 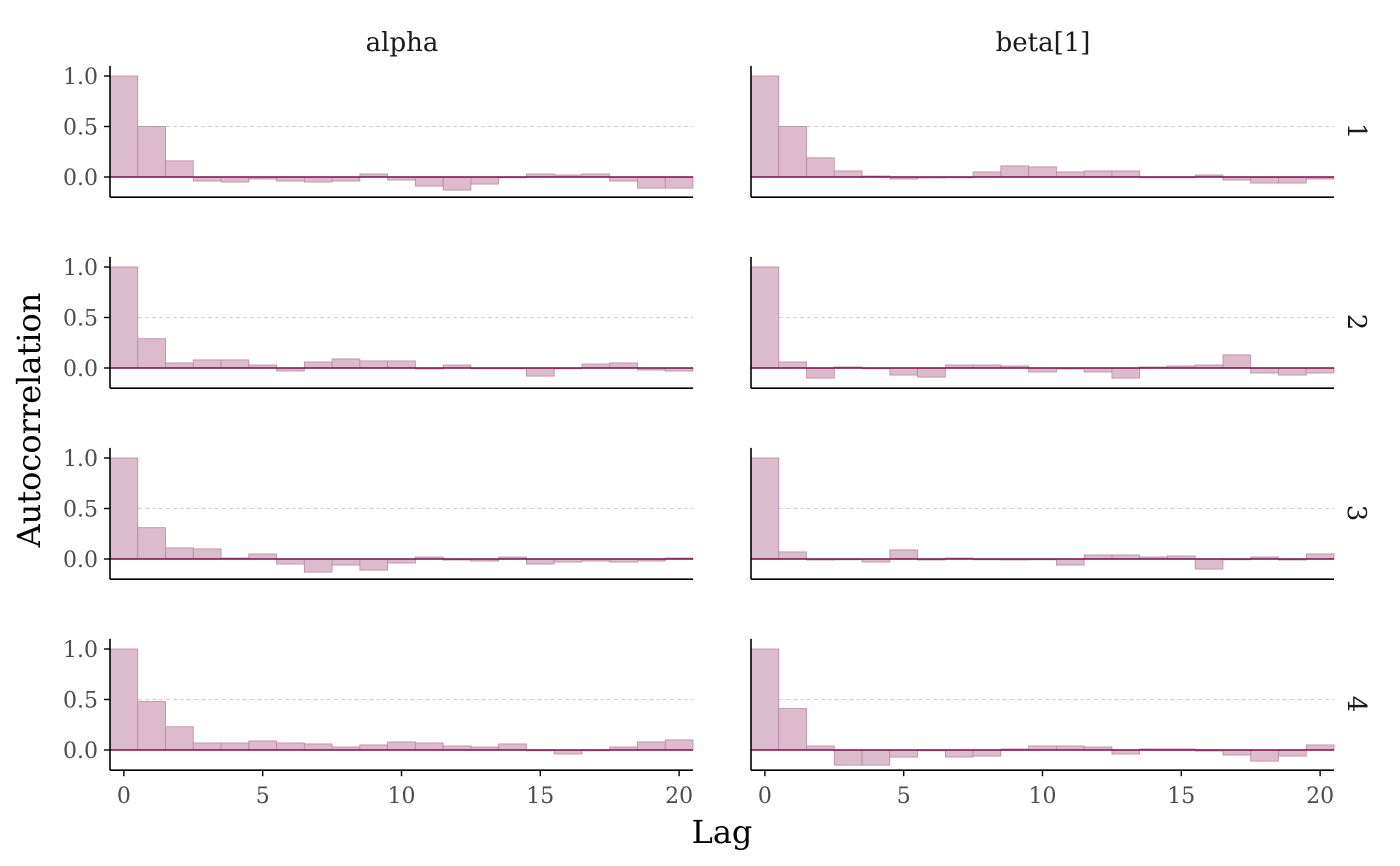 What do you see at coordinates (1060, 323) in the screenshot?
I see `panel-beta1-chain-2: 2` at bounding box center [1060, 323].